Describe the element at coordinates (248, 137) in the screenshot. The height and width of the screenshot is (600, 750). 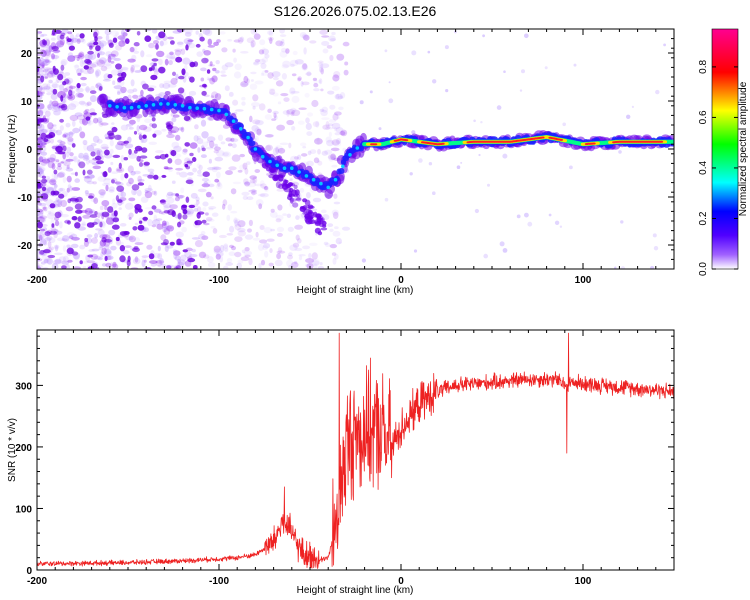
I see `spectrogram-ridge-bright` at that location.